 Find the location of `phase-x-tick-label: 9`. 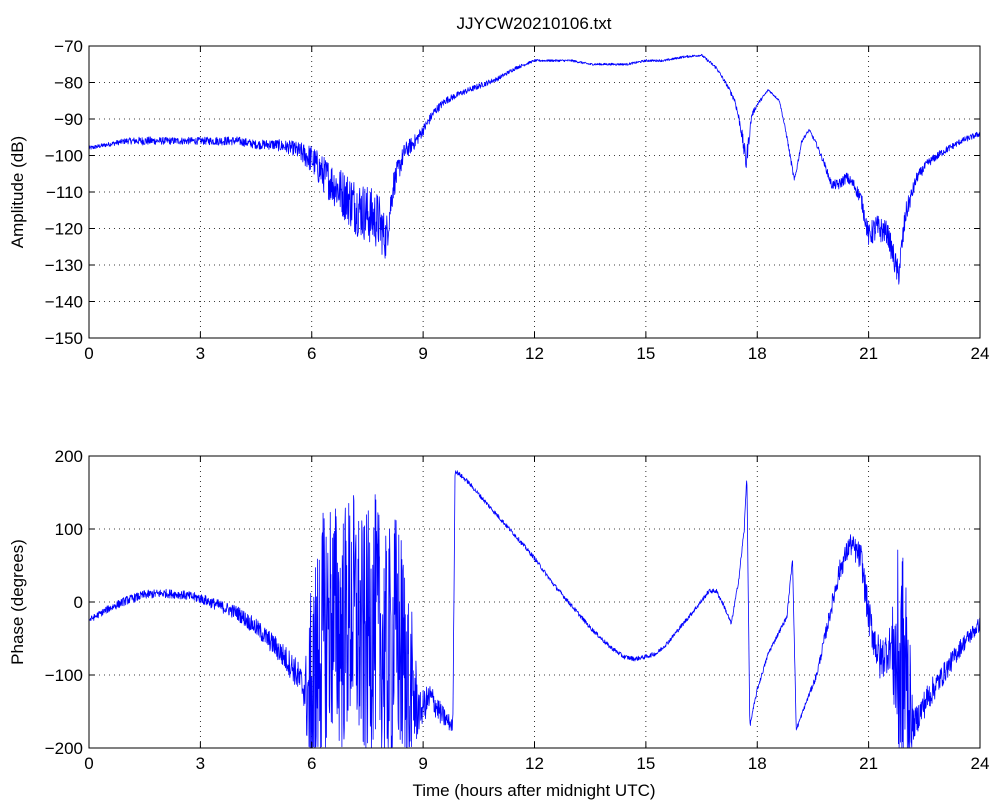

phase-x-tick-label: 9 is located at coordinates (422, 763).